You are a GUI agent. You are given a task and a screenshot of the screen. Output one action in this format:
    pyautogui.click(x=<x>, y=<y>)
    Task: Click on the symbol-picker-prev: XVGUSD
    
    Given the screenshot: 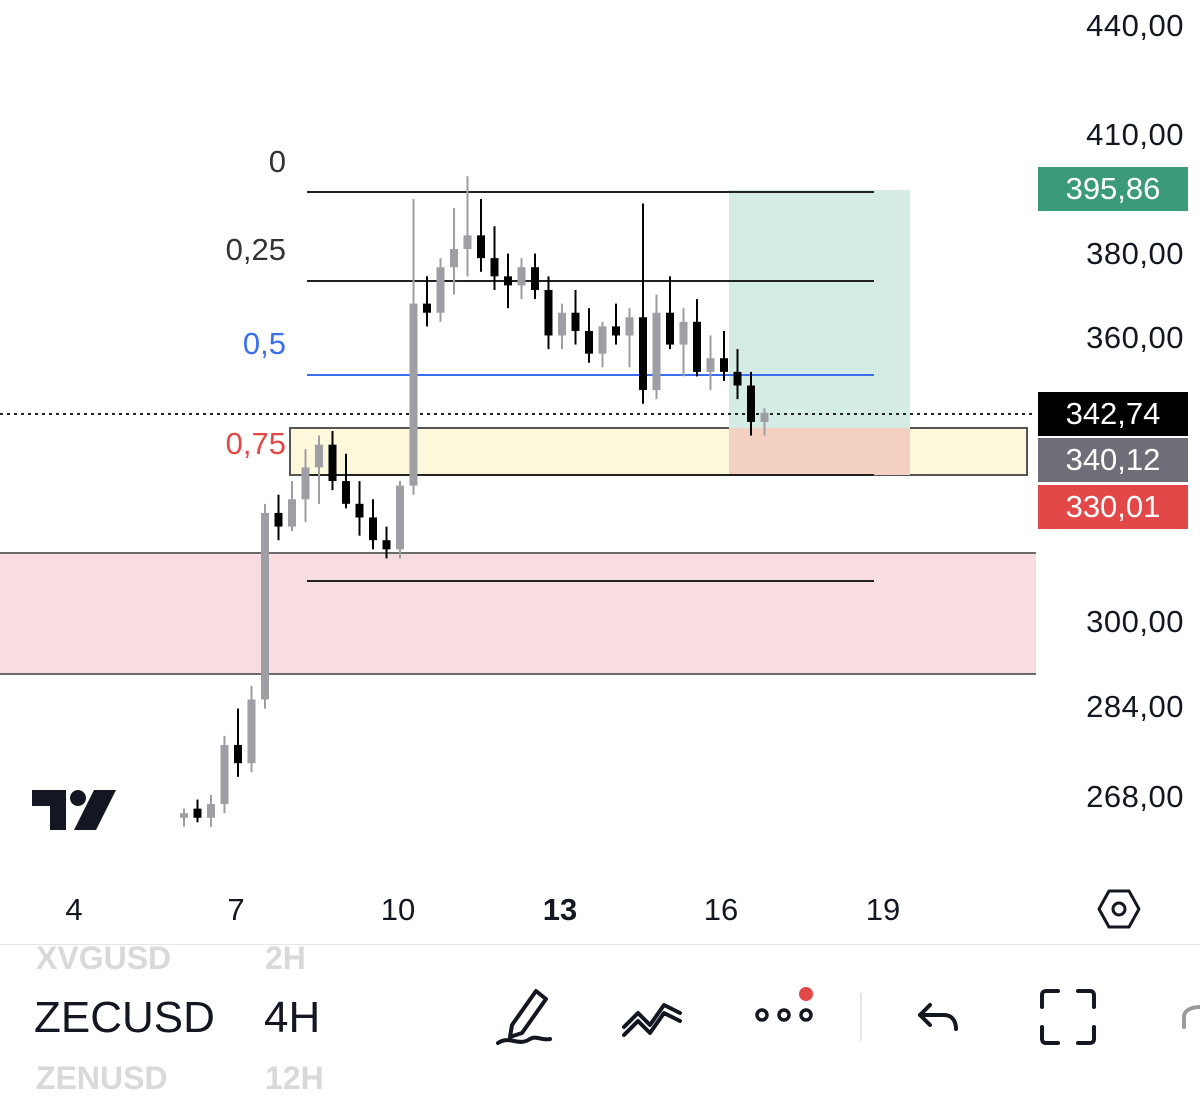 What is the action you would take?
    pyautogui.click(x=104, y=958)
    